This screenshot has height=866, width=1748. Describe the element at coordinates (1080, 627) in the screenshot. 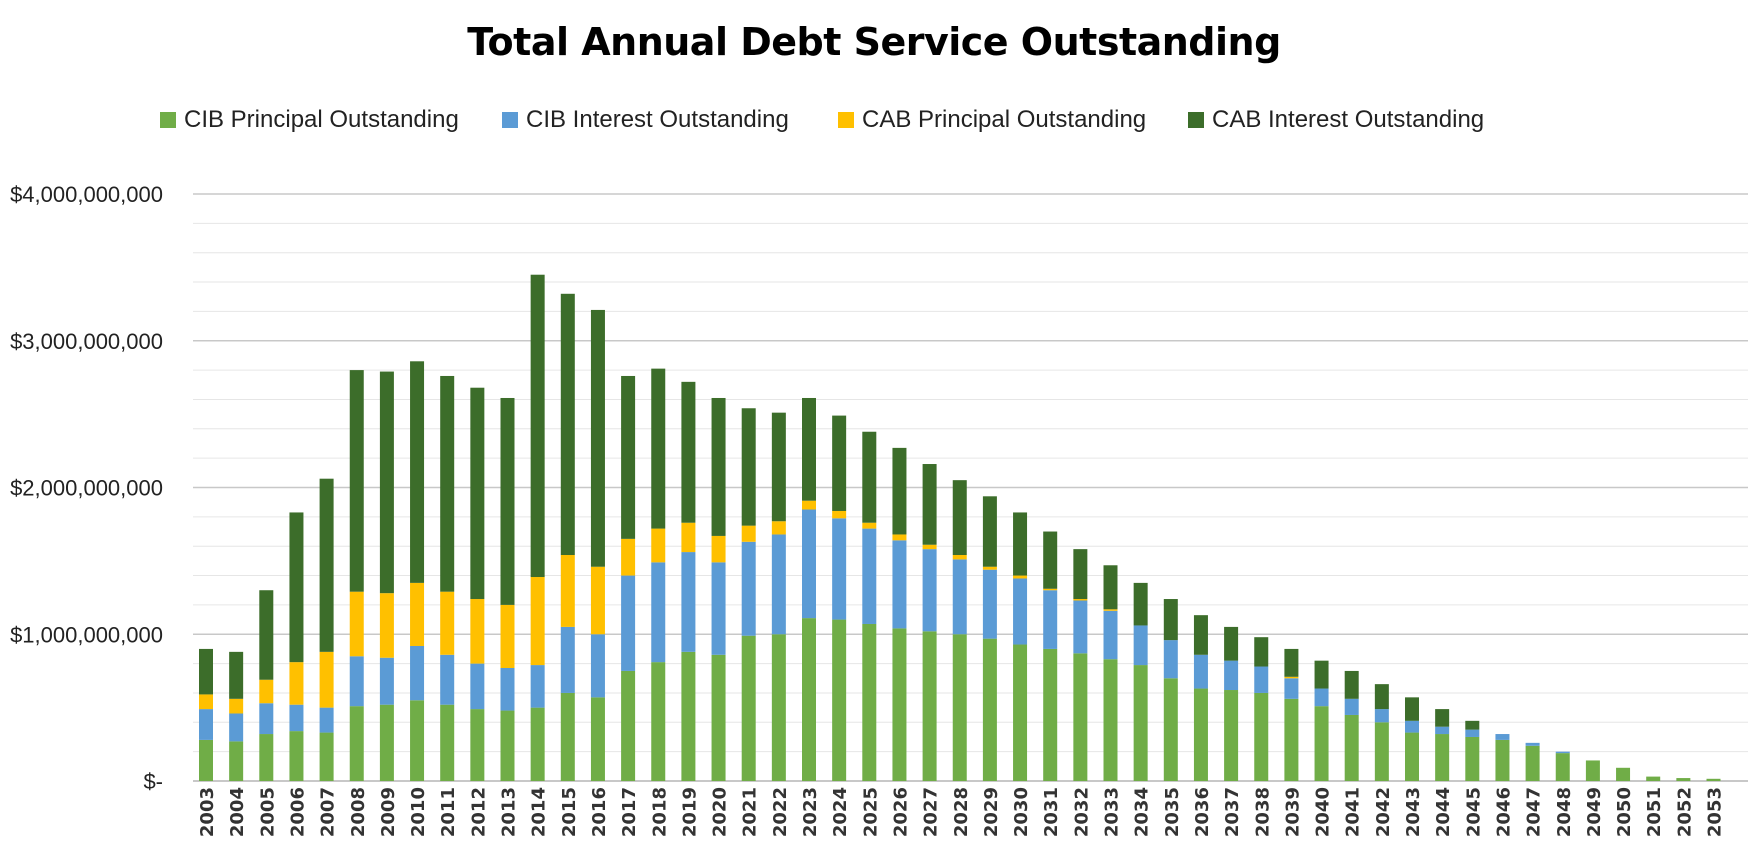

I see `bar-segment-cib-interest-outstanding-2032` at that location.